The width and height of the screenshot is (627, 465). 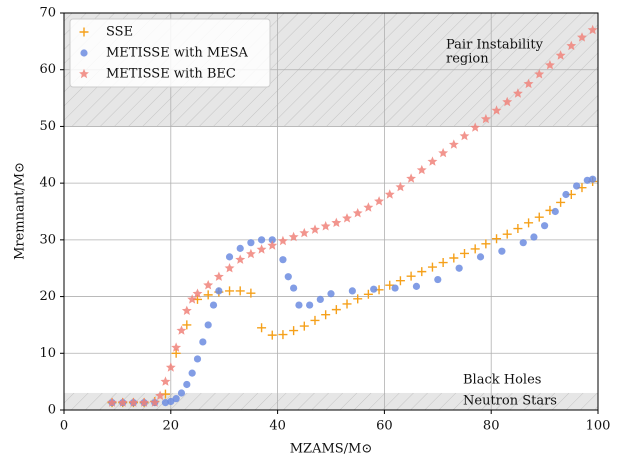 I want to click on x-tick-label: 20, so click(x=171, y=426).